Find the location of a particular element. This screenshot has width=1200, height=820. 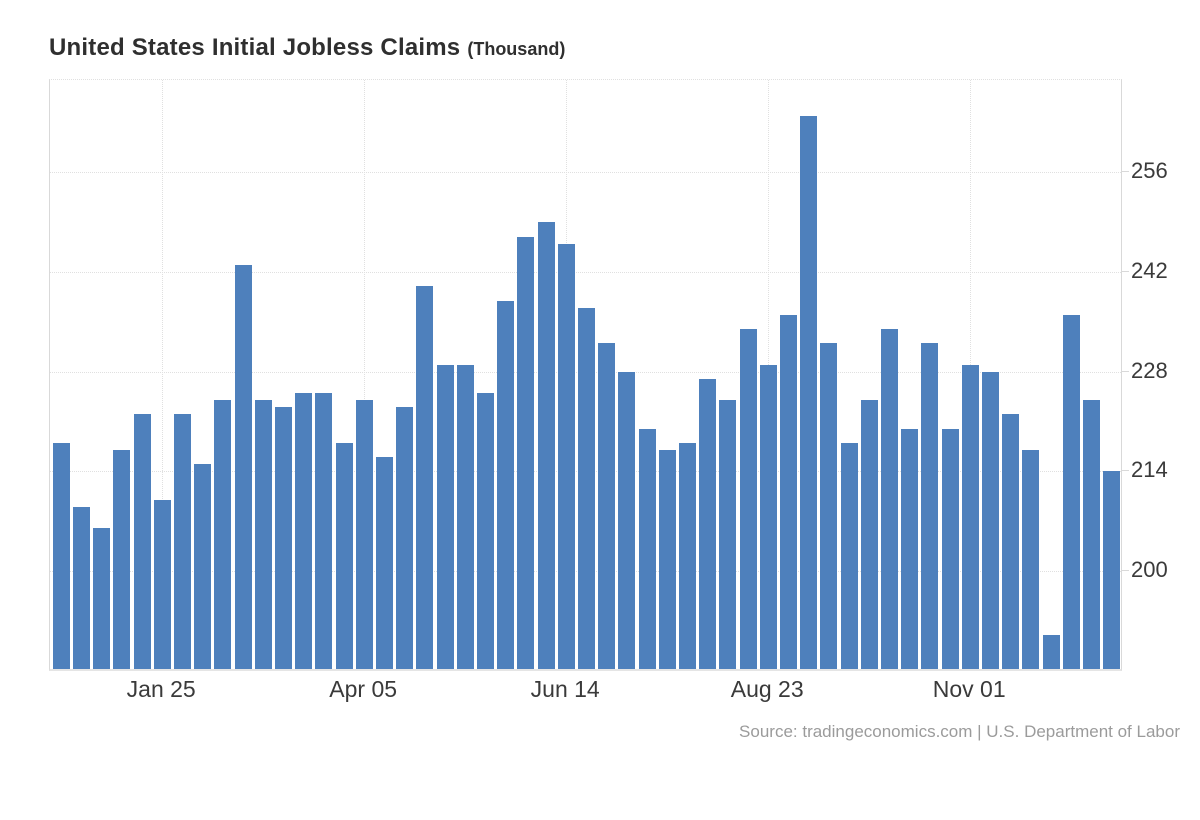

x-axis-label: Jan 25 is located at coordinates (161, 689).